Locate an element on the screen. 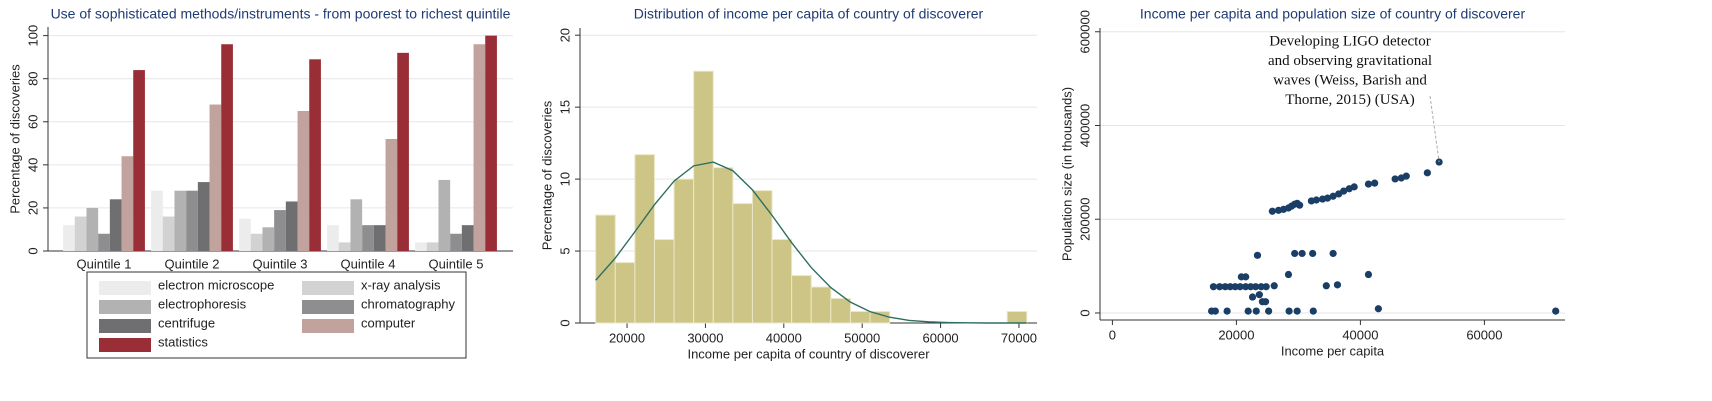 This screenshot has width=1712, height=401. legend-label: electron microscope is located at coordinates (216, 284).